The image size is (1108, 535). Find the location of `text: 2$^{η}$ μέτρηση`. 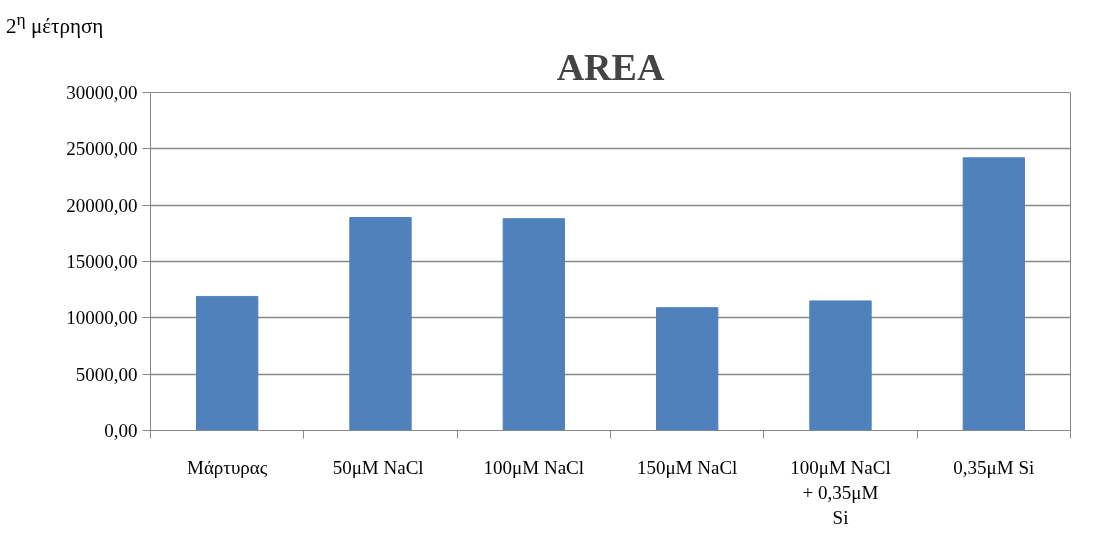

text: 2$^{η}$ μέτρηση is located at coordinates (55, 24).